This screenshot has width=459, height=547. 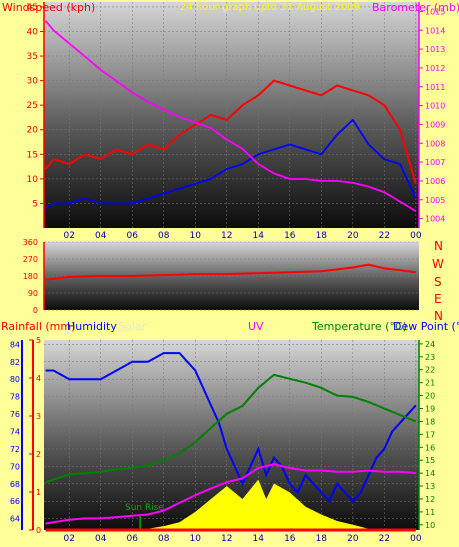 What do you see at coordinates (15, 484) in the screenshot?
I see `humidity-tick-label: 68` at bounding box center [15, 484].